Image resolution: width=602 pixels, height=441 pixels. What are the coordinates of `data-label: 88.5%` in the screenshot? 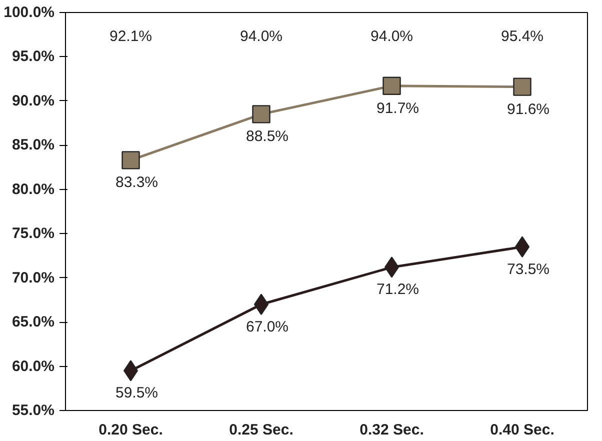 It's located at (267, 137).